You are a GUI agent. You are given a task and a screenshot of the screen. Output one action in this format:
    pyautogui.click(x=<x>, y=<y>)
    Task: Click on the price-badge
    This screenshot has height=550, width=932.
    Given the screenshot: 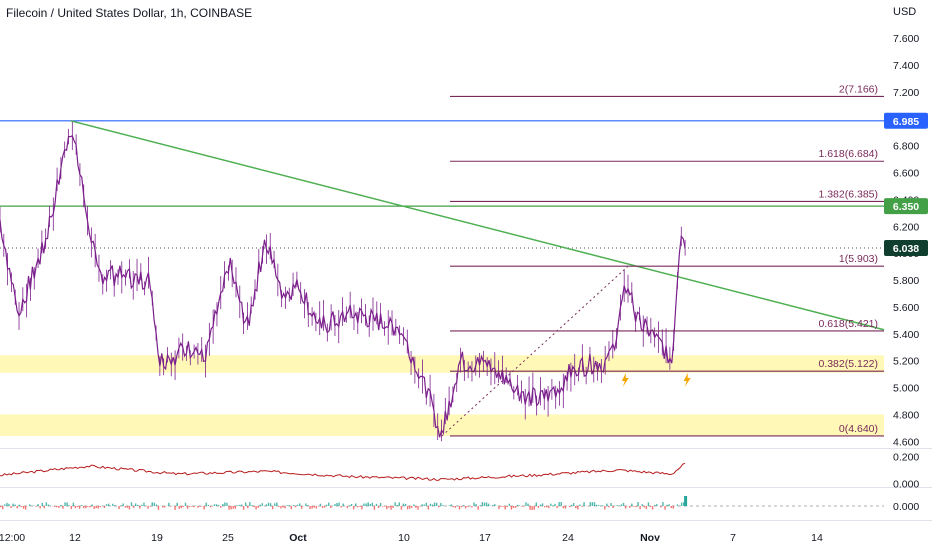 What is the action you would take?
    pyautogui.click(x=906, y=248)
    